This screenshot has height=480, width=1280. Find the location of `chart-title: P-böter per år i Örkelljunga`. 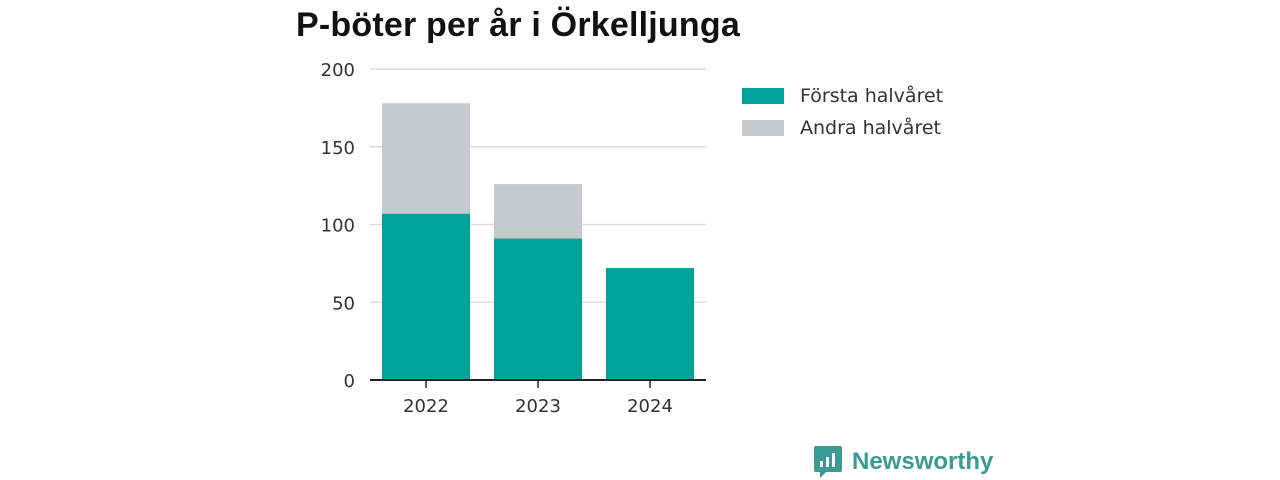

chart-title: P-böter per år i Örkelljunga is located at coordinates (518, 25).